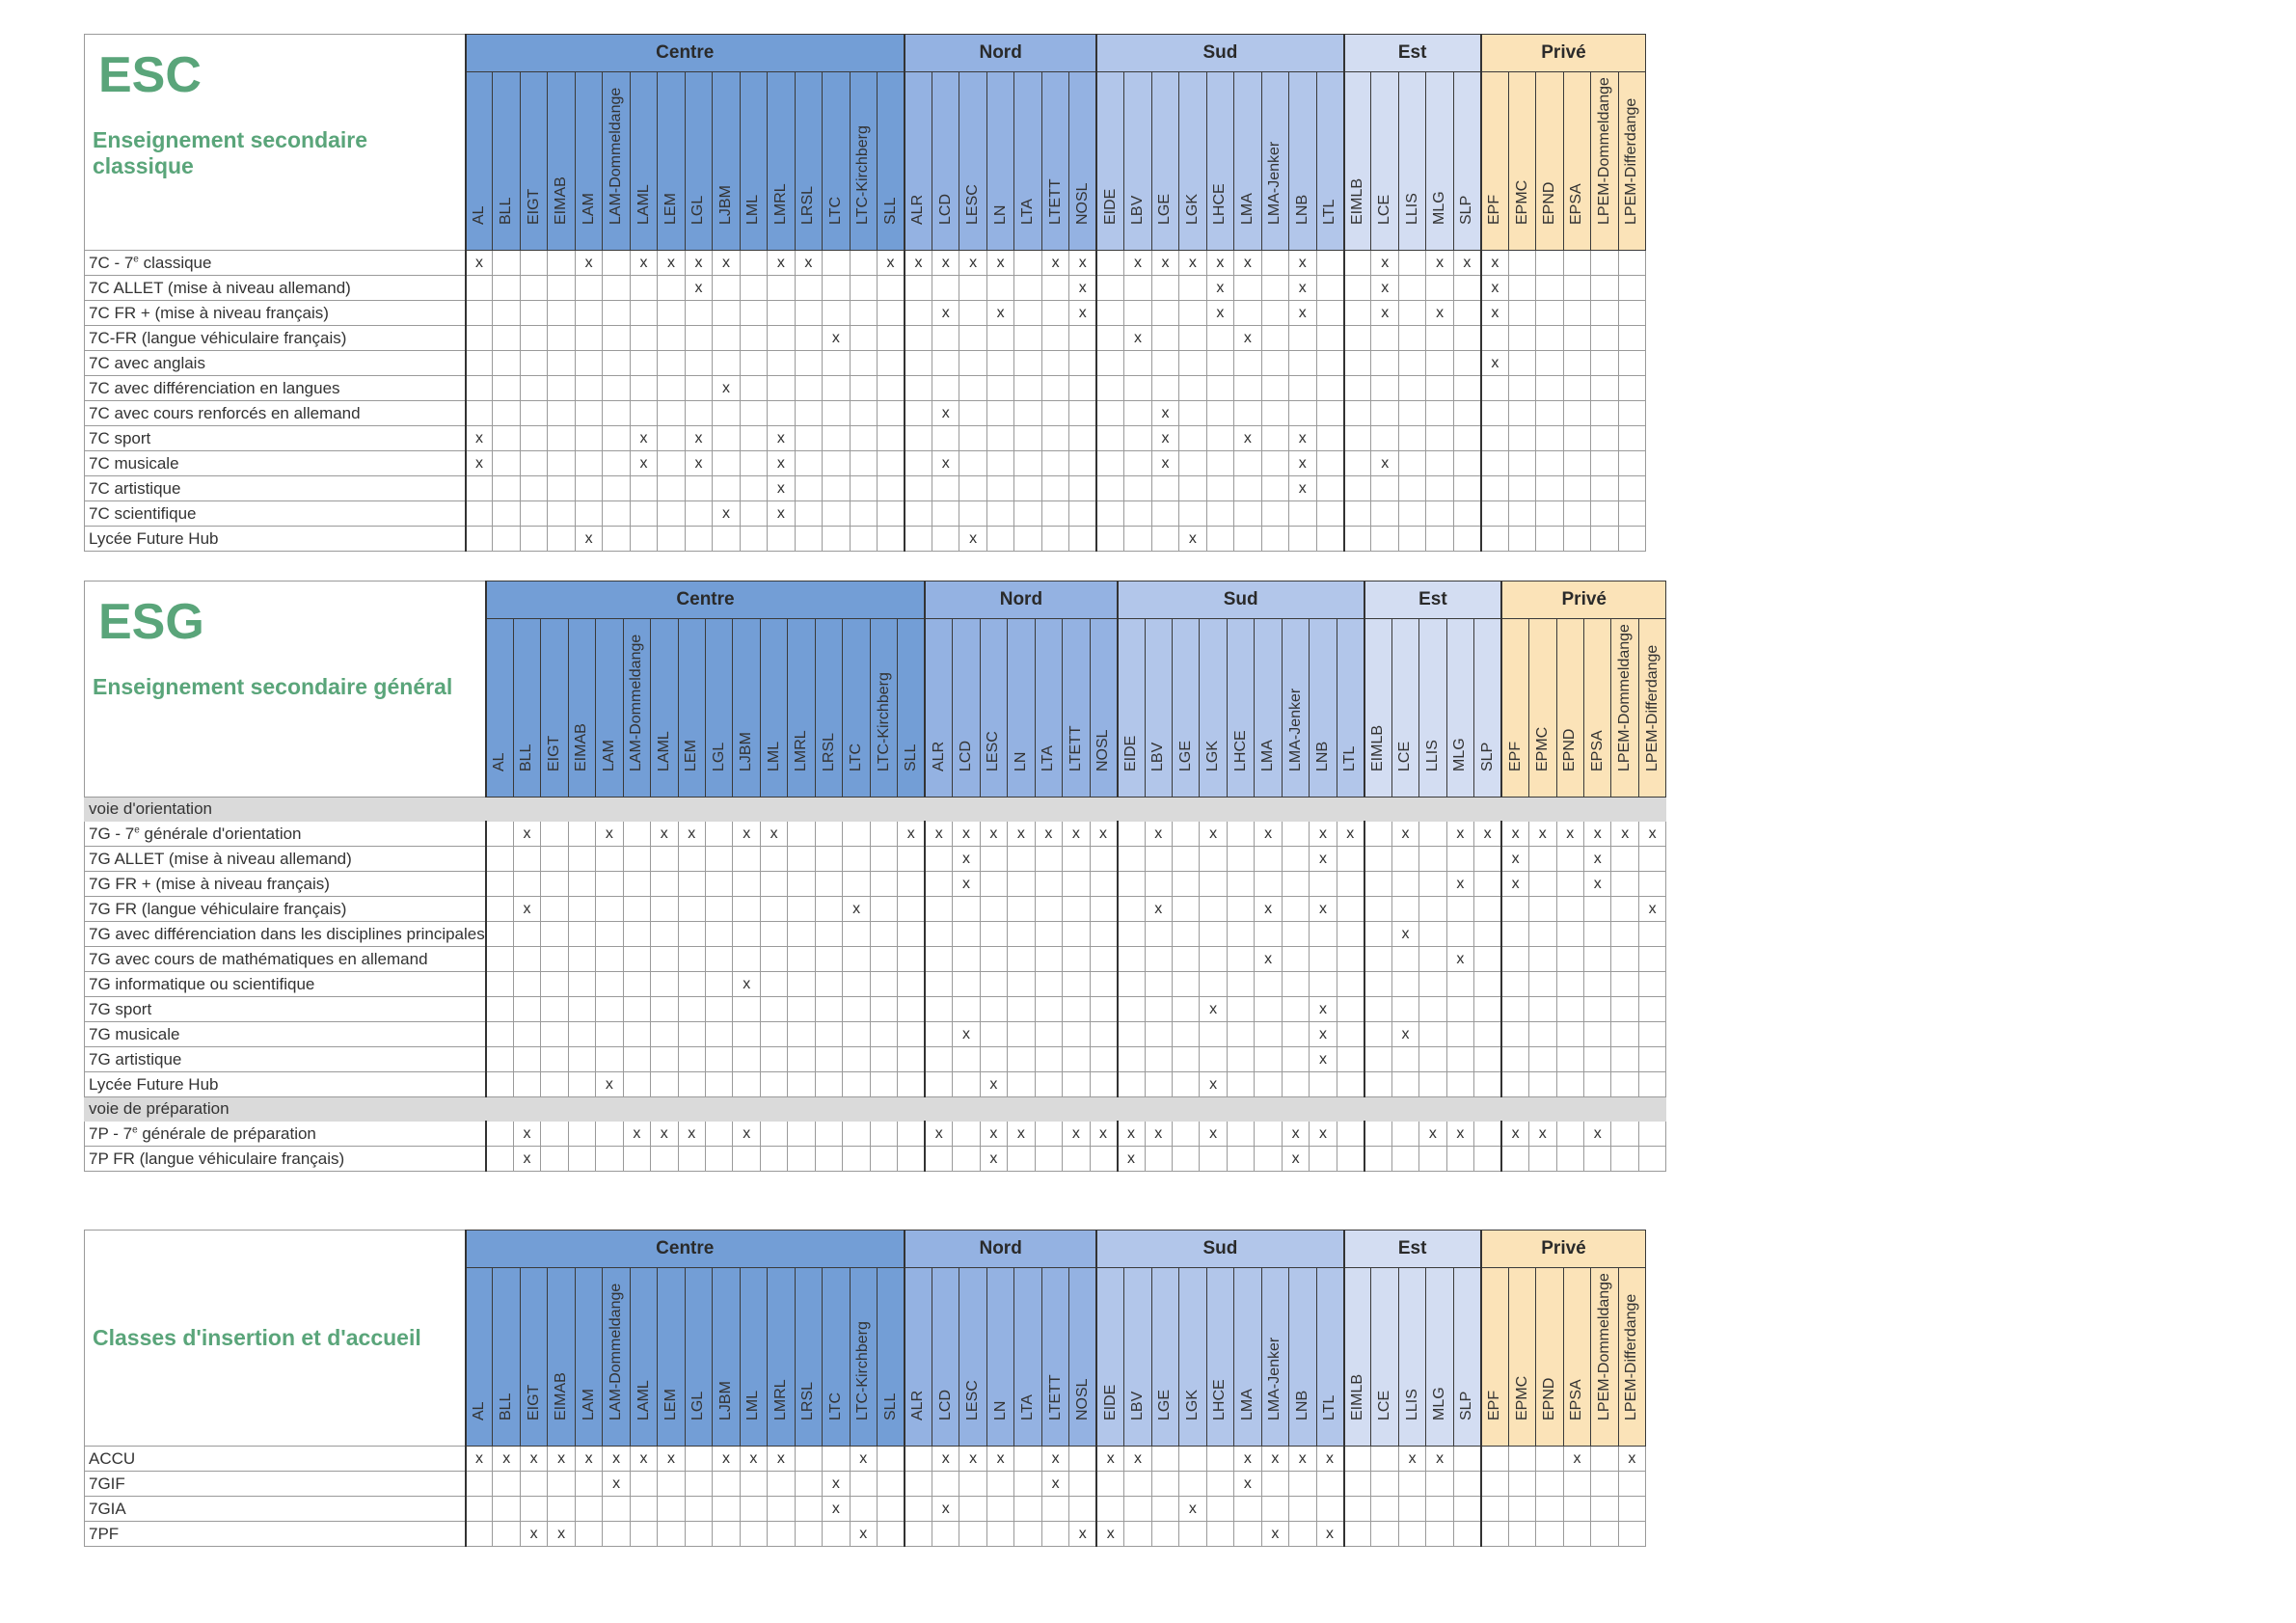 This screenshot has width=2296, height=1623. Describe the element at coordinates (589, 161) in the screenshot. I see `school-header: LAM` at that location.